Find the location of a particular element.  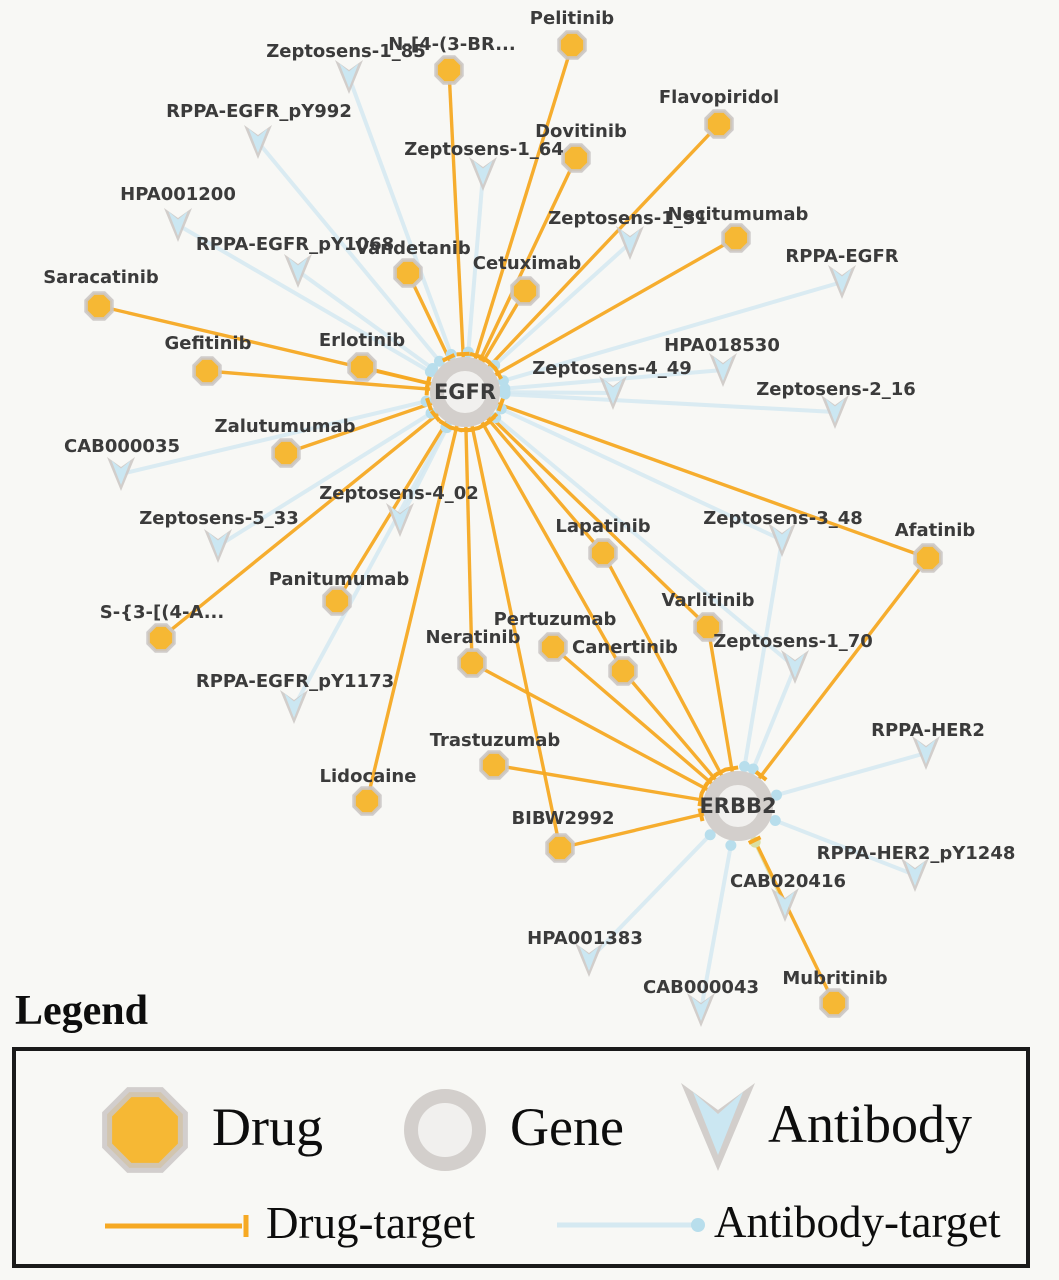

antibody-node-rppa_her2 is located at coordinates (926, 753).